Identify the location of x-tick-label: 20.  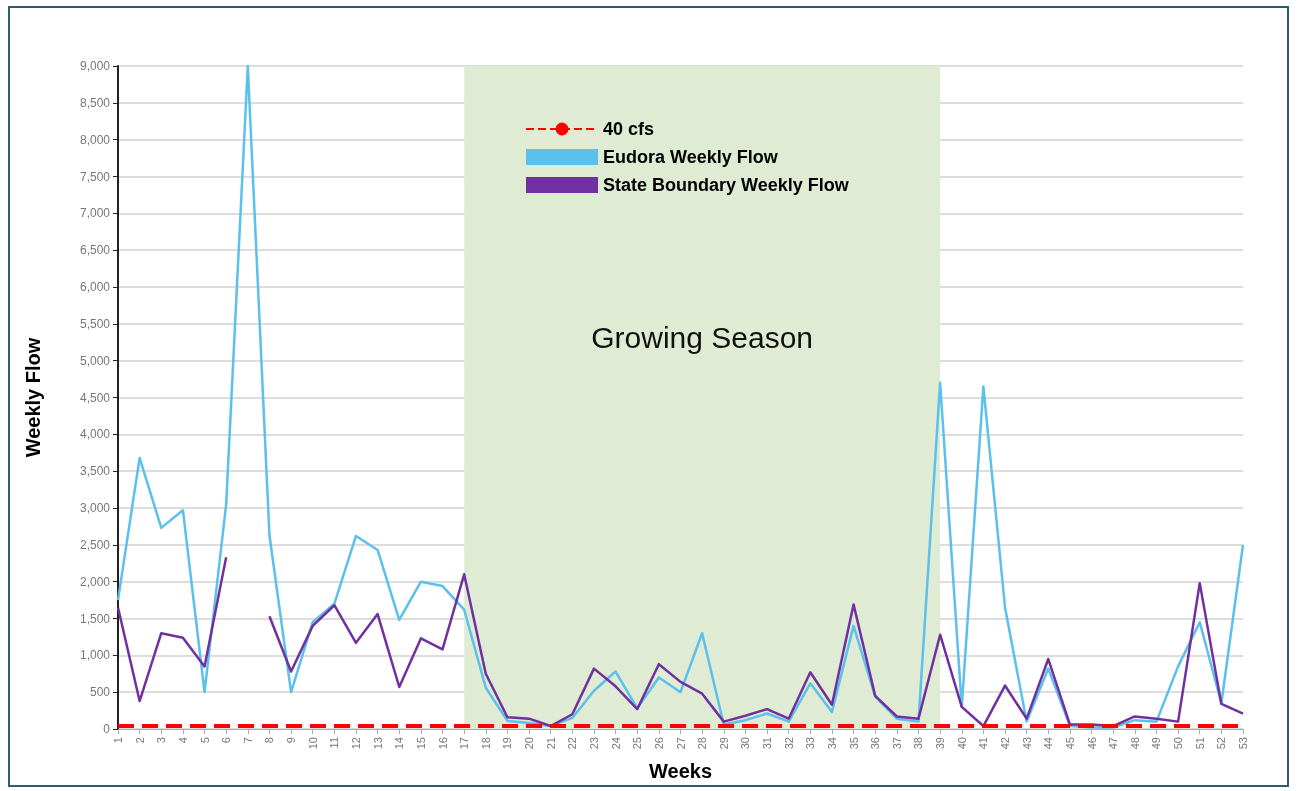
(529, 743).